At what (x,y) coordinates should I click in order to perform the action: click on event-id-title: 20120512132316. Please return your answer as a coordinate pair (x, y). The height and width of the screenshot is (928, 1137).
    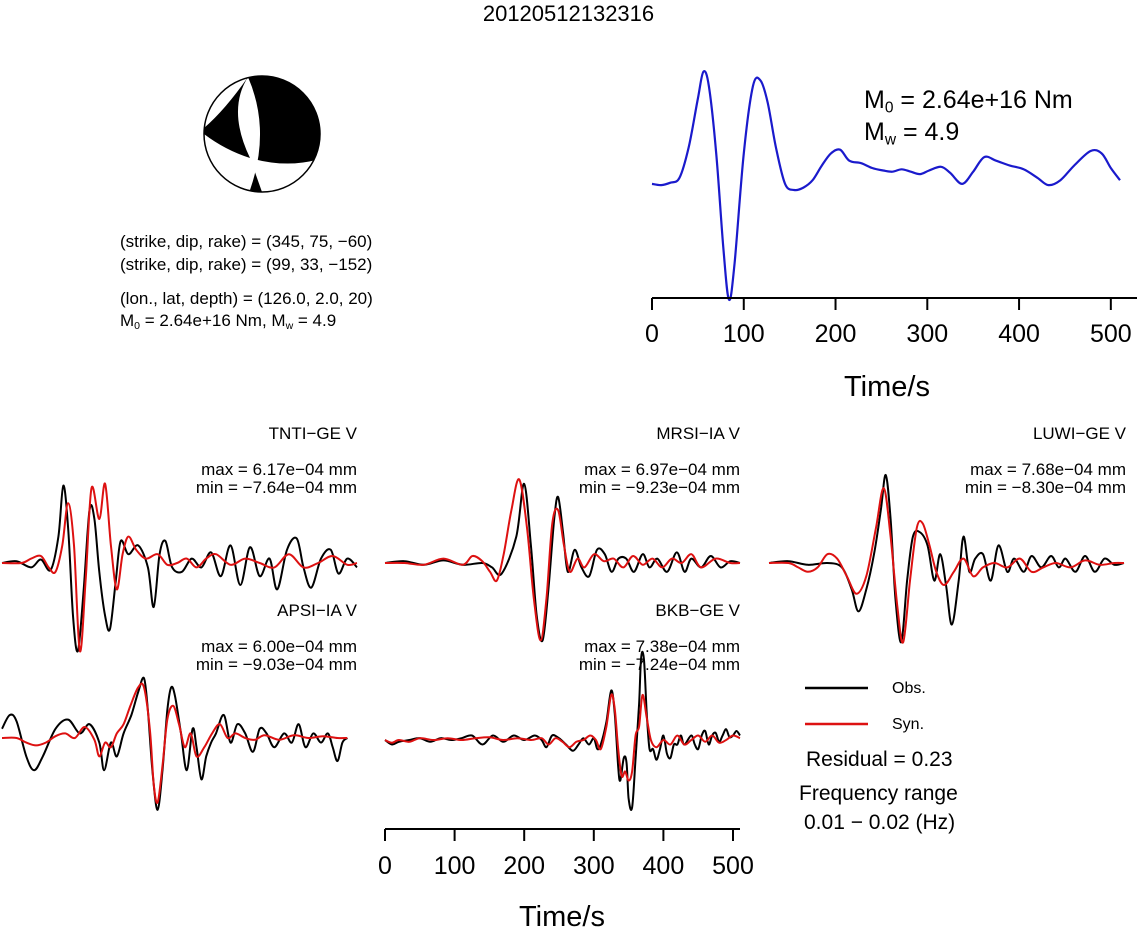
    Looking at the image, I should click on (568, 13).